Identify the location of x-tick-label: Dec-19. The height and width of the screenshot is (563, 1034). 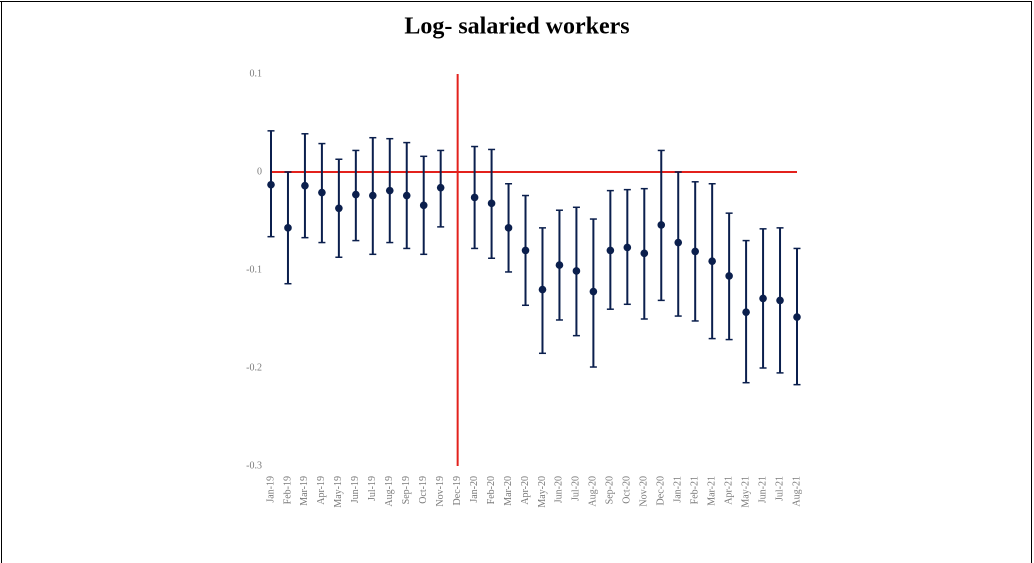
(457, 490).